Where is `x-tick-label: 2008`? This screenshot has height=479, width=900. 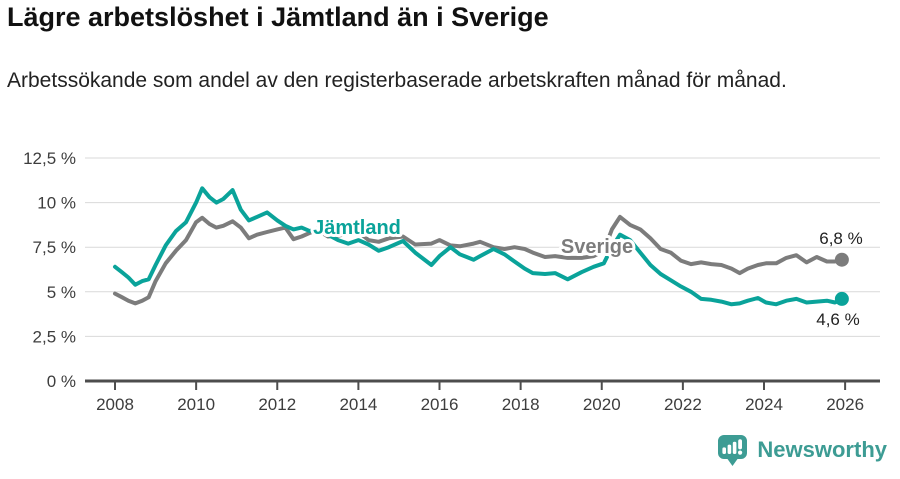
x-tick-label: 2008 is located at coordinates (115, 404).